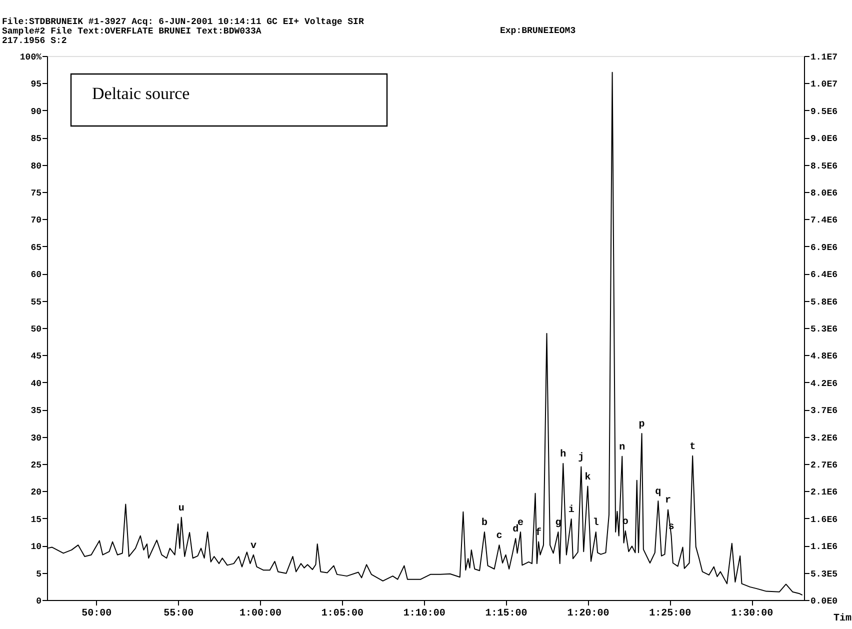 Image resolution: width=852 pixels, height=629 pixels. I want to click on y-tick-label: 100%, so click(31, 57).